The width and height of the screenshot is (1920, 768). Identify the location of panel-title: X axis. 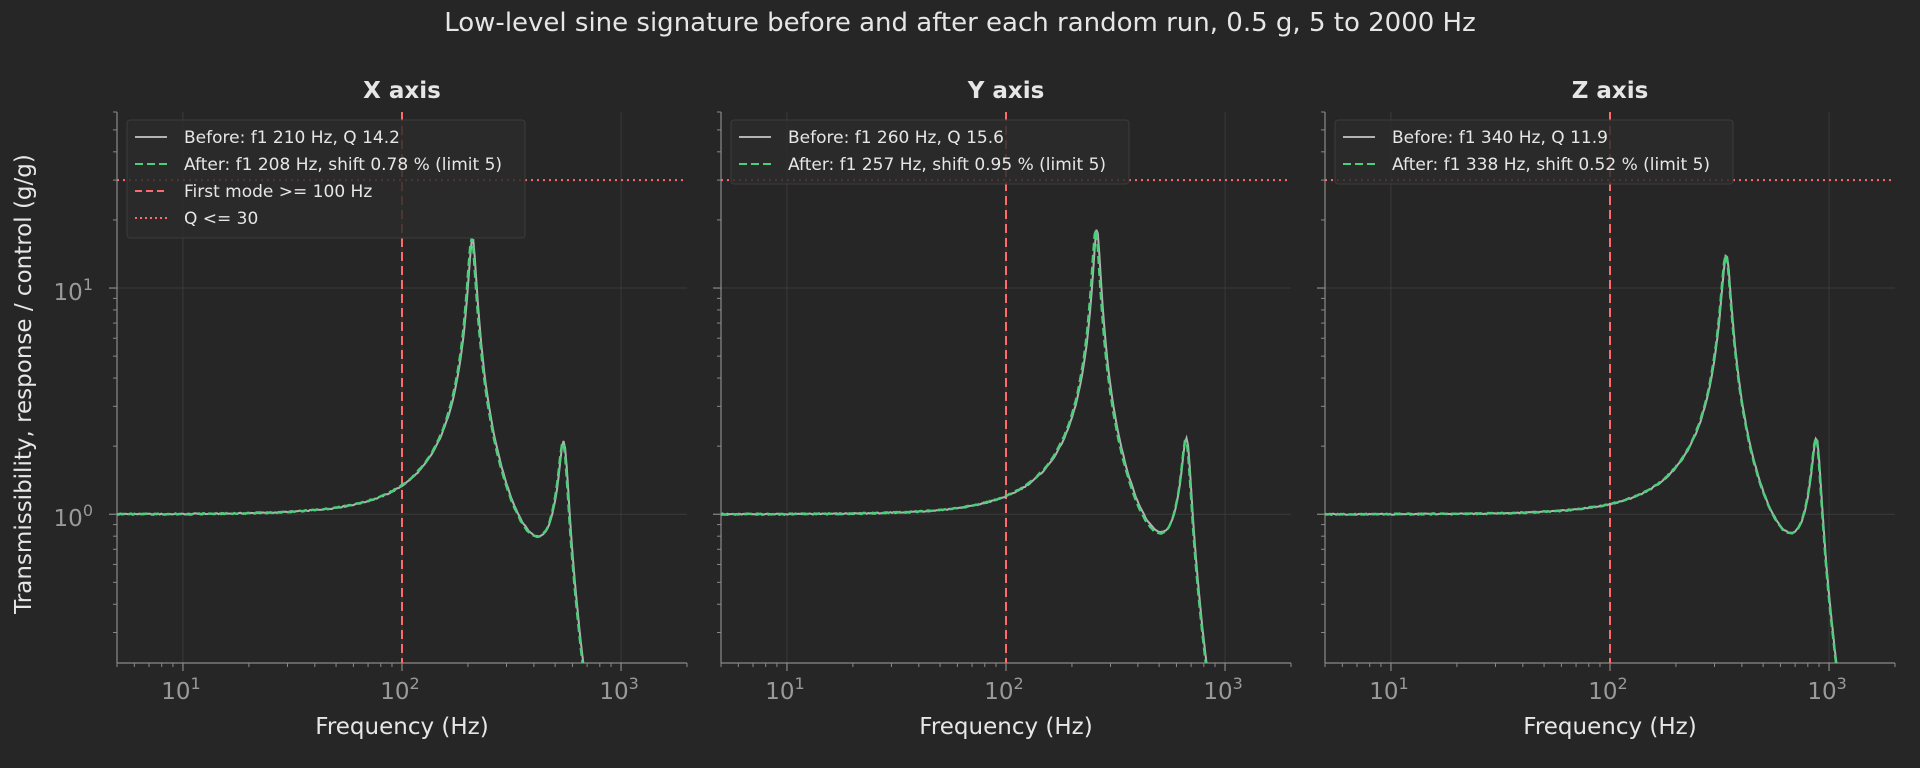
(402, 91).